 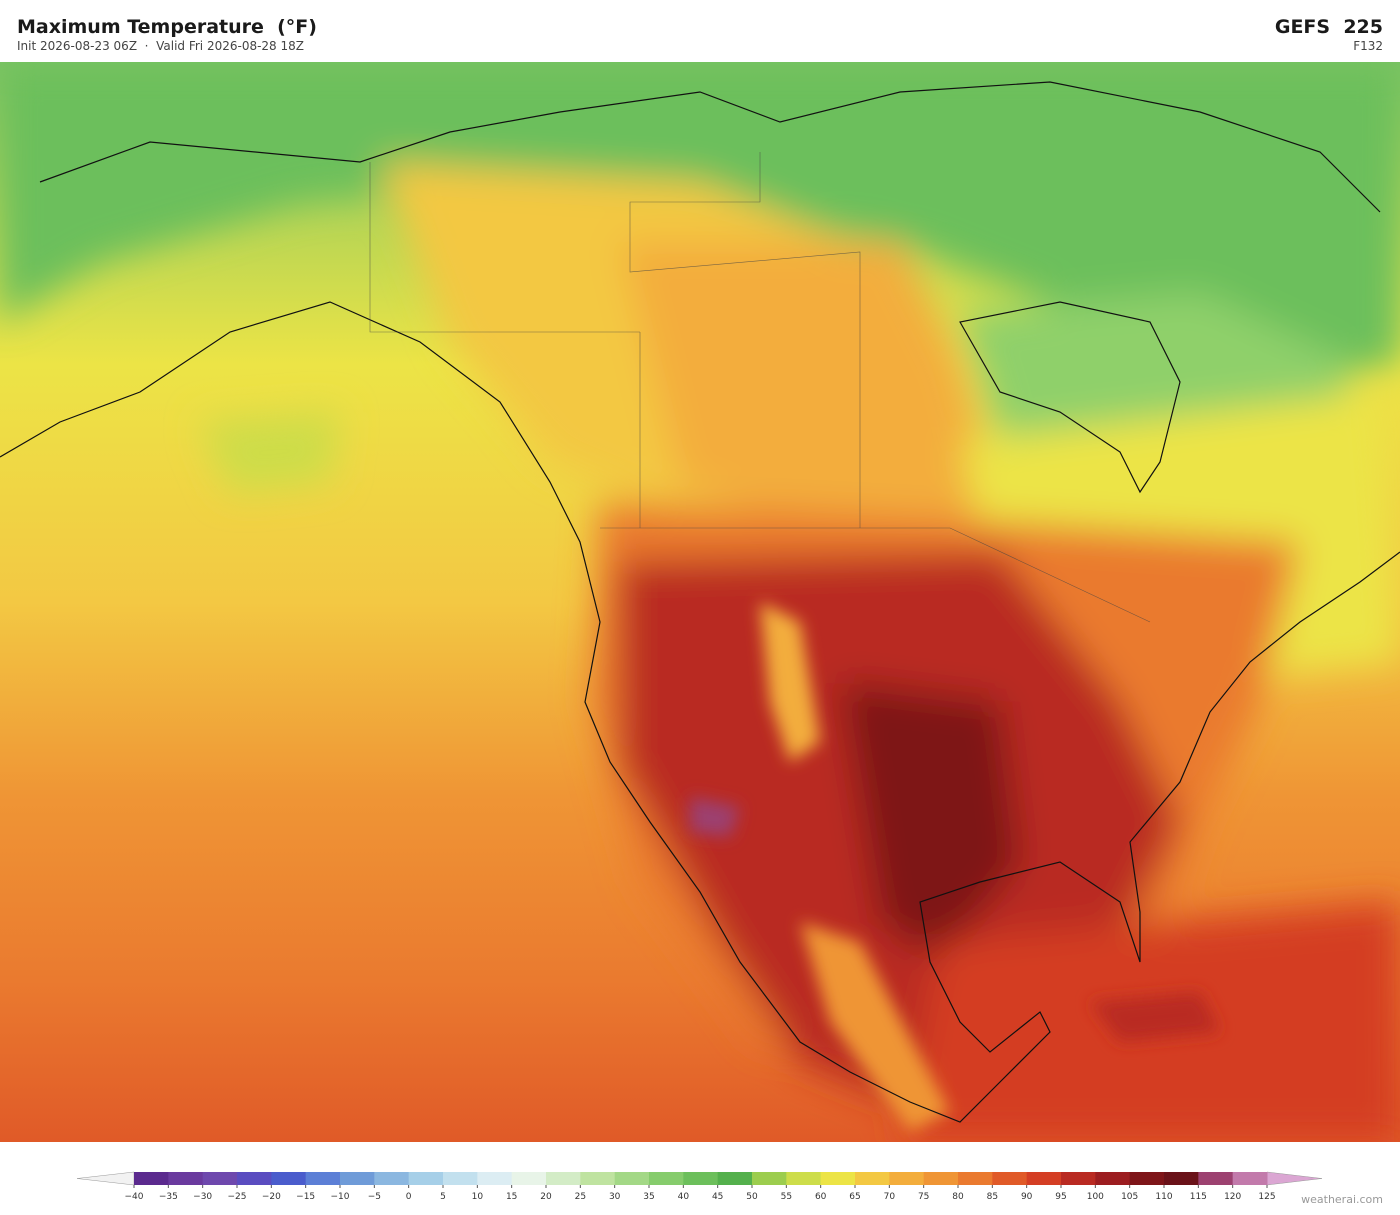 What do you see at coordinates (717, 1197) in the screenshot?
I see `tick-label: 45` at bounding box center [717, 1197].